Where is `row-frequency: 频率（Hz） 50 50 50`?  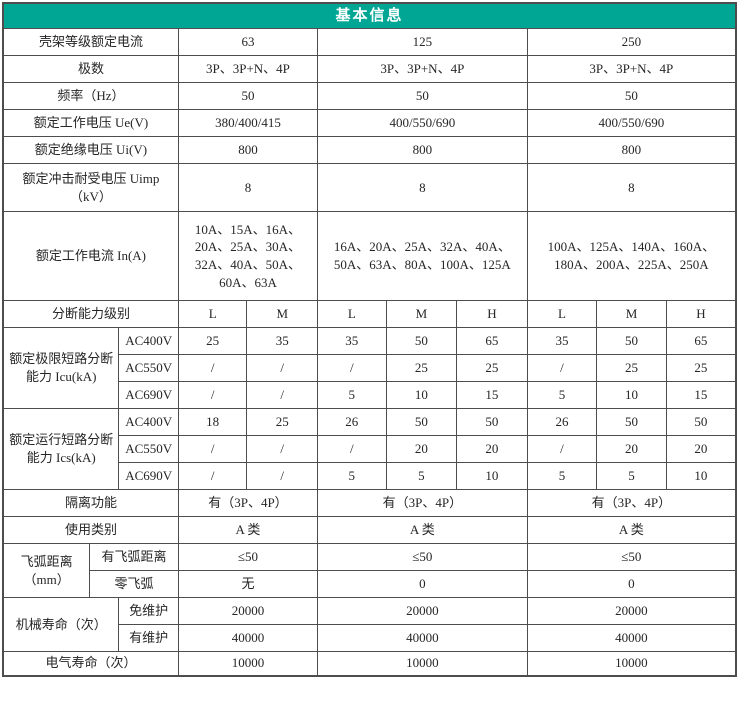 row-frequency: 频率（Hz） 50 50 50 is located at coordinates (369, 96).